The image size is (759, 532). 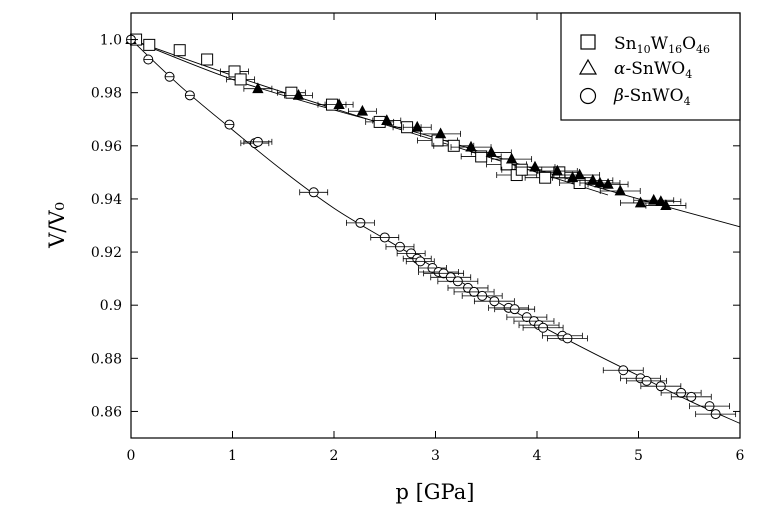 I want to click on x-tick-label: 3, so click(x=435, y=456).